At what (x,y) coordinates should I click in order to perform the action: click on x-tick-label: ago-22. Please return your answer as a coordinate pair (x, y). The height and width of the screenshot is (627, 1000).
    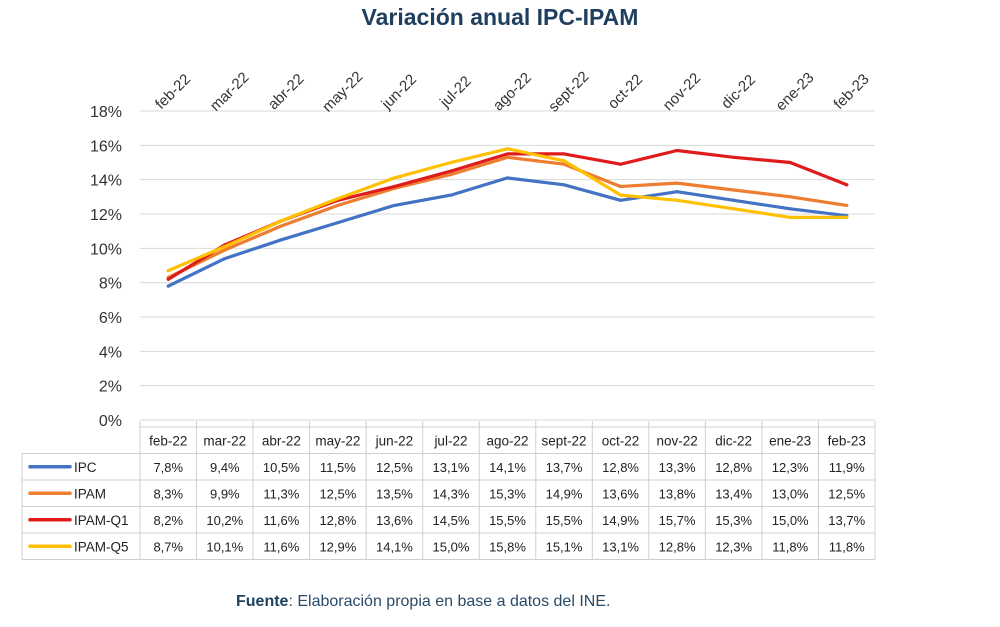
    Looking at the image, I should click on (512, 91).